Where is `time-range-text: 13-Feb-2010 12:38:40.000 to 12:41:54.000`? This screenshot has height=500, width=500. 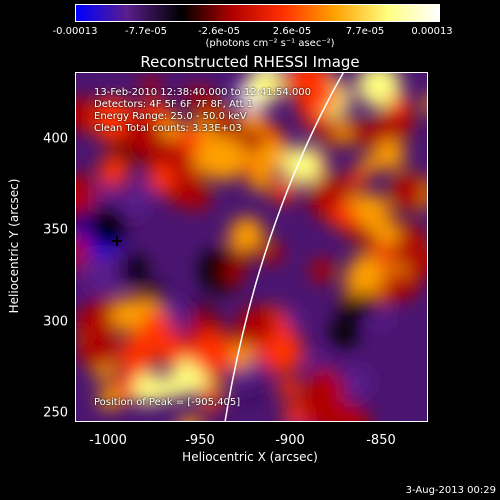
time-range-text: 13-Feb-2010 12:38:40.000 to 12:41:54.000 is located at coordinates (203, 92).